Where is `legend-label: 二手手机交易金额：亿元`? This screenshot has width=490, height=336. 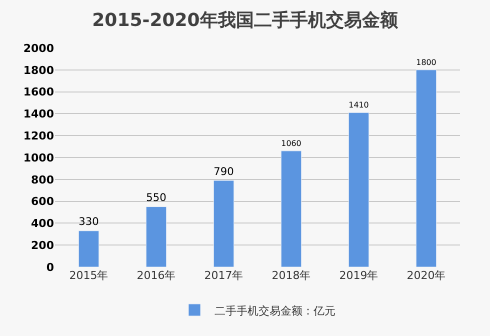 legend-label: 二手手机交易金额：亿元 is located at coordinates (275, 311).